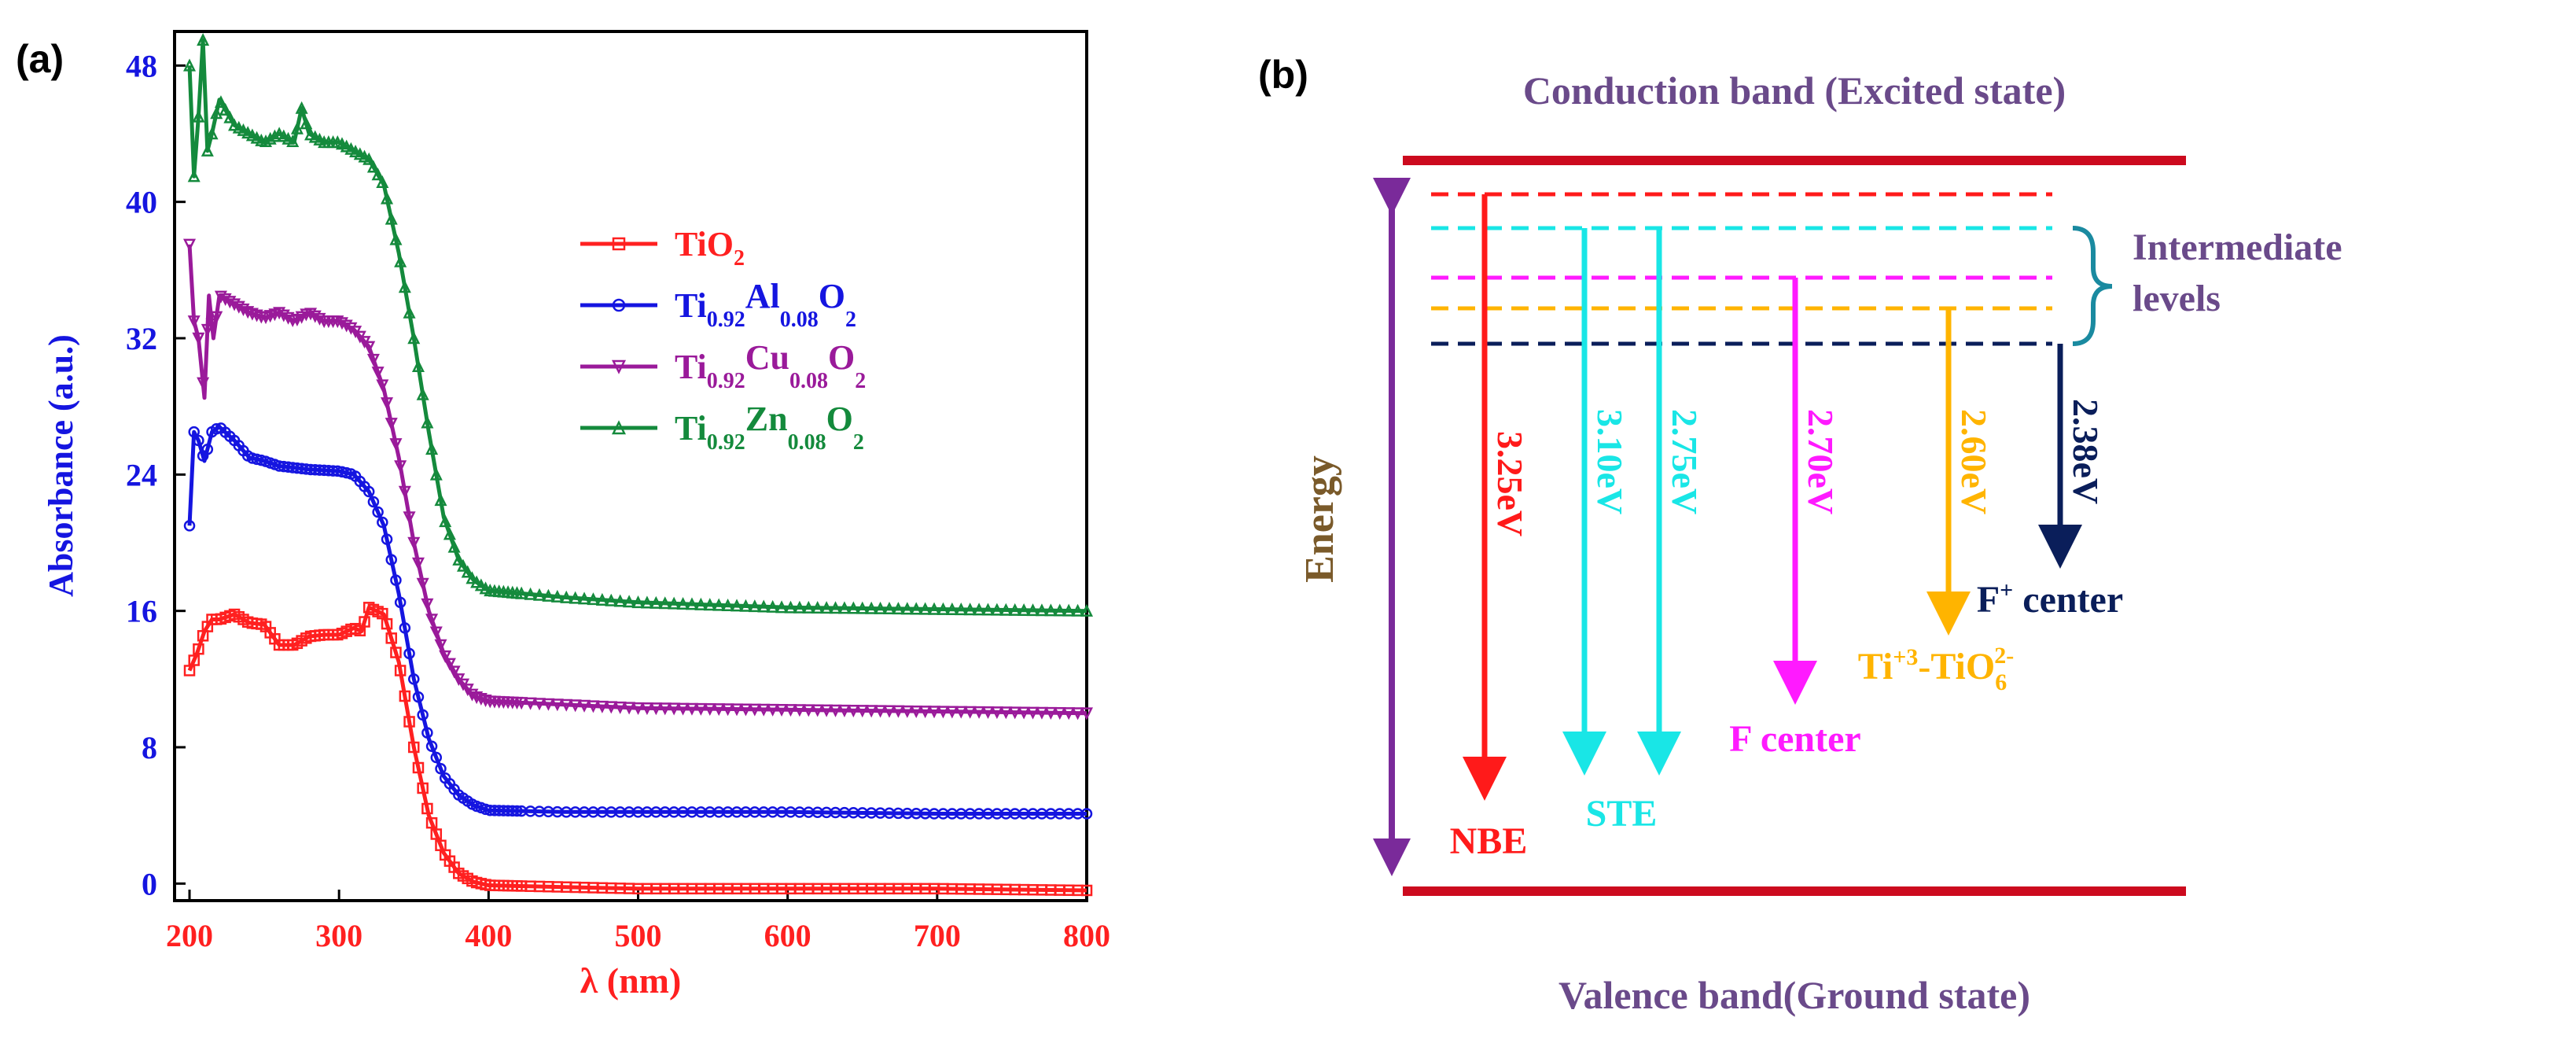 This screenshot has height=1043, width=2576. Describe the element at coordinates (189, 936) in the screenshot. I see `x-tick-label: 200` at that location.